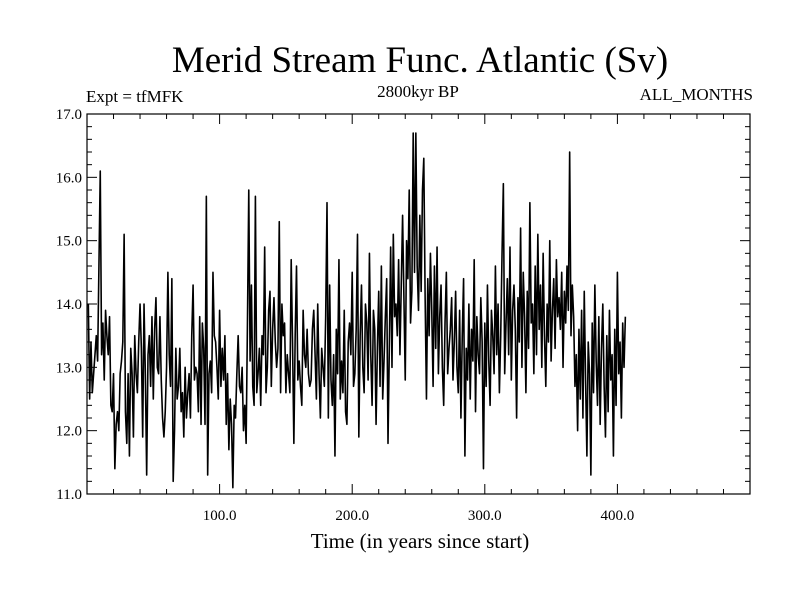 Image resolution: width=800 pixels, height=600 pixels. What do you see at coordinates (696, 94) in the screenshot?
I see `months-label: ALL_MONTHS` at bounding box center [696, 94].